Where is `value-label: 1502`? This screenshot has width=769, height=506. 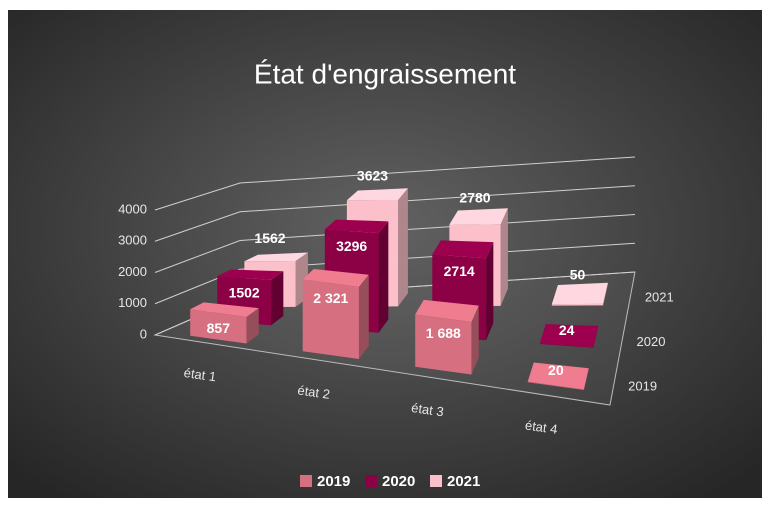
value-label: 1502 is located at coordinates (244, 293).